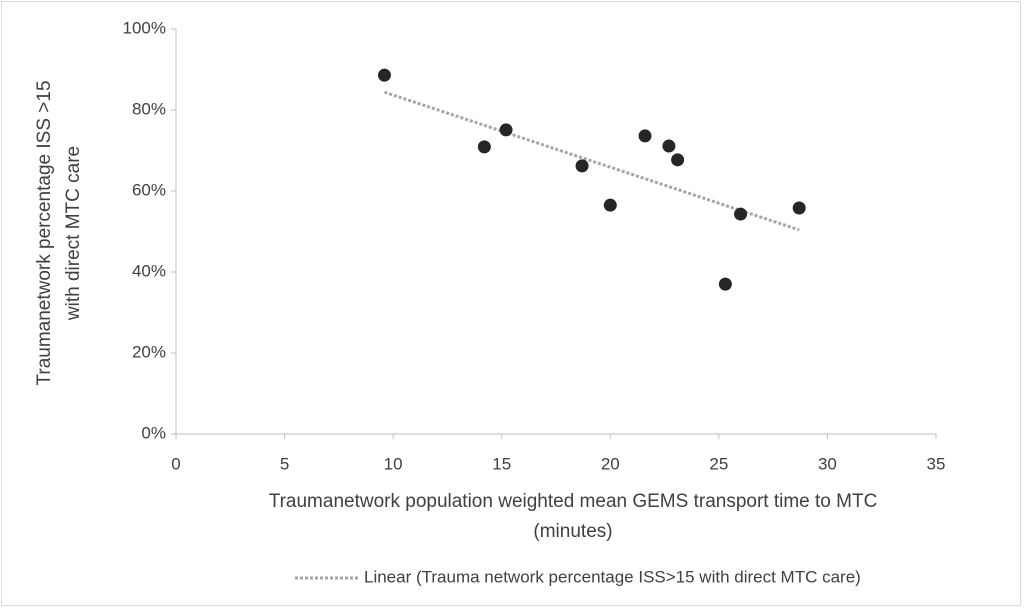 The height and width of the screenshot is (611, 1027). I want to click on y-axis-label: with direct MTC care, so click(73, 233).